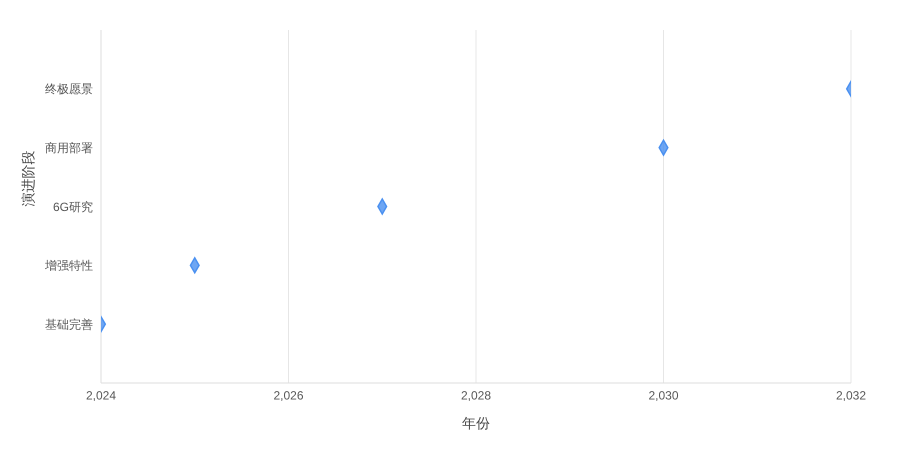 The width and height of the screenshot is (910, 450). Describe the element at coordinates (663, 395) in the screenshot. I see `x-tick-label: 2,030` at that location.